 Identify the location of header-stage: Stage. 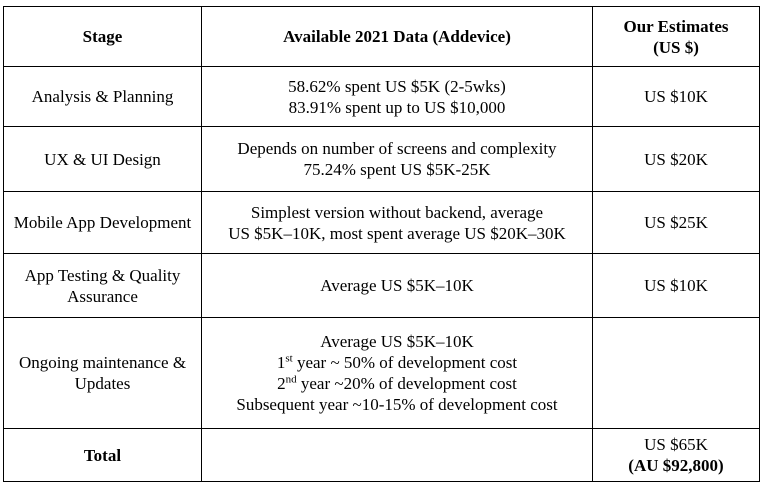
(102, 36).